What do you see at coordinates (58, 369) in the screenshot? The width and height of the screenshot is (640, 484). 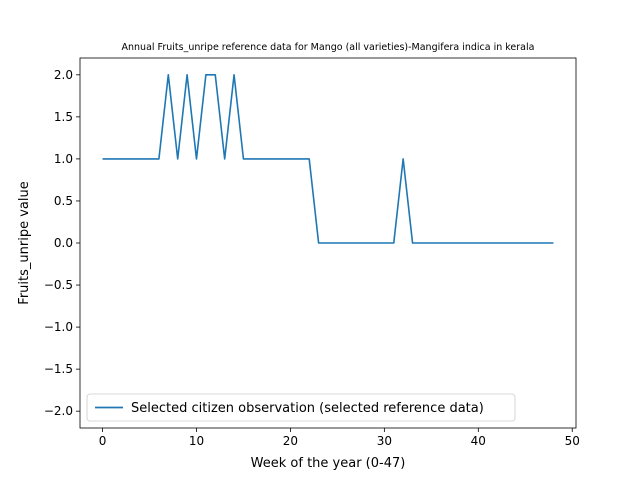 I see `y-tick-label: −1.5` at bounding box center [58, 369].